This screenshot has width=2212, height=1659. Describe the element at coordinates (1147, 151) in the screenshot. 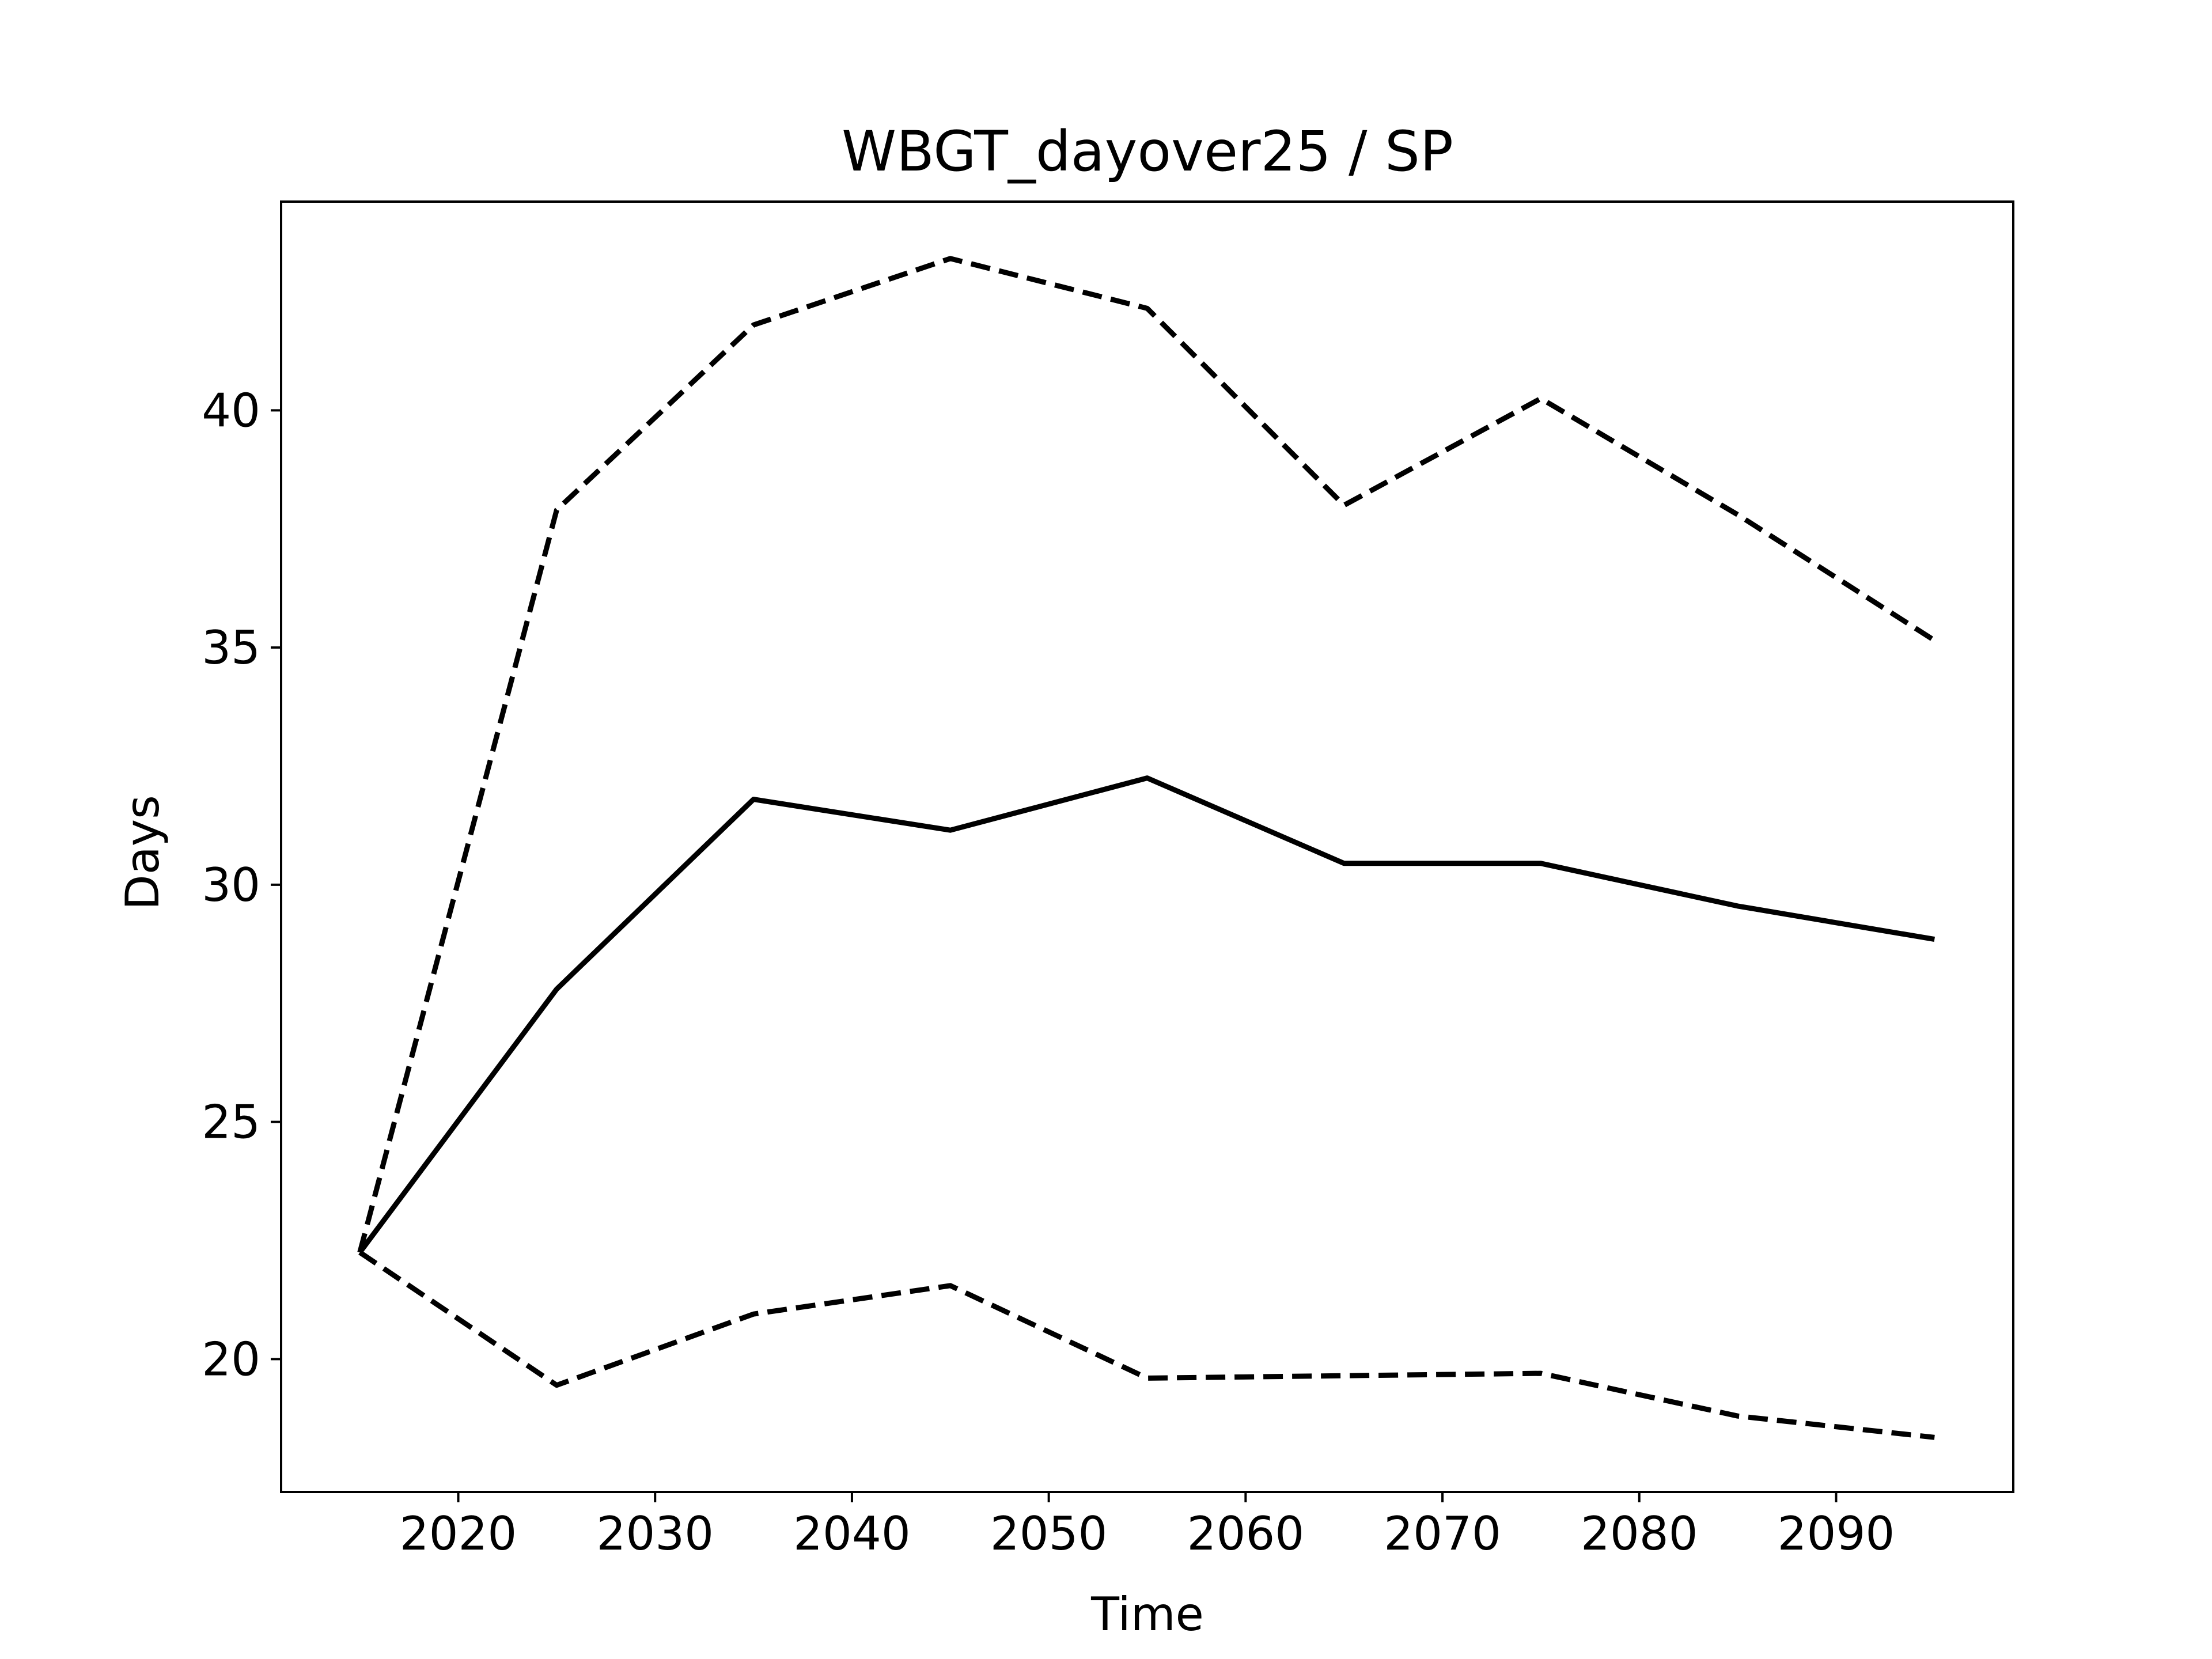

I see `chart-title: WBGT_dayover25 / SP` at that location.